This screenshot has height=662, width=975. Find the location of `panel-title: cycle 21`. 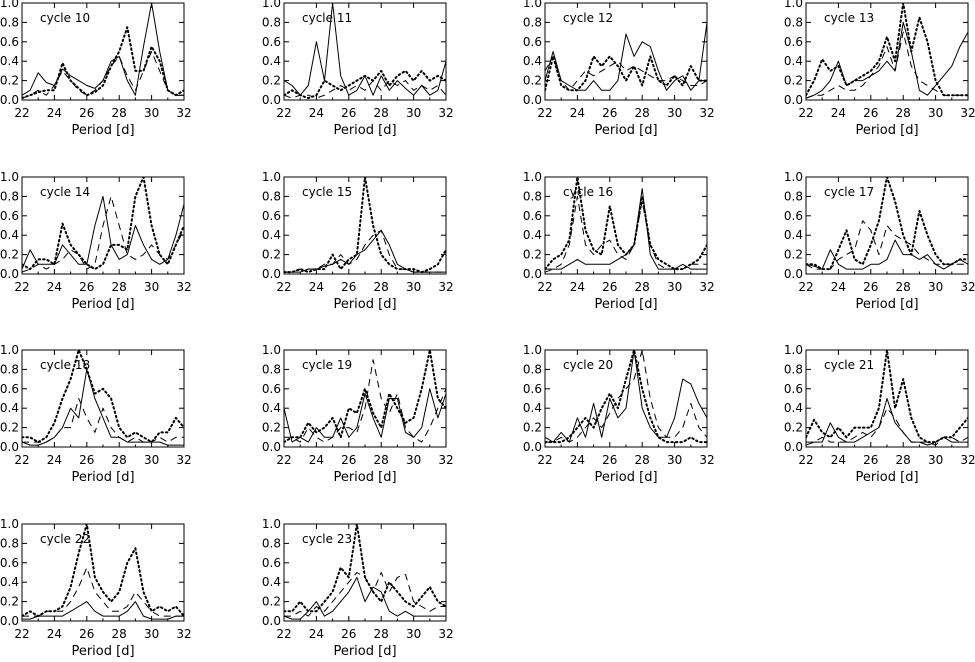

panel-title: cycle 21 is located at coordinates (849, 365).